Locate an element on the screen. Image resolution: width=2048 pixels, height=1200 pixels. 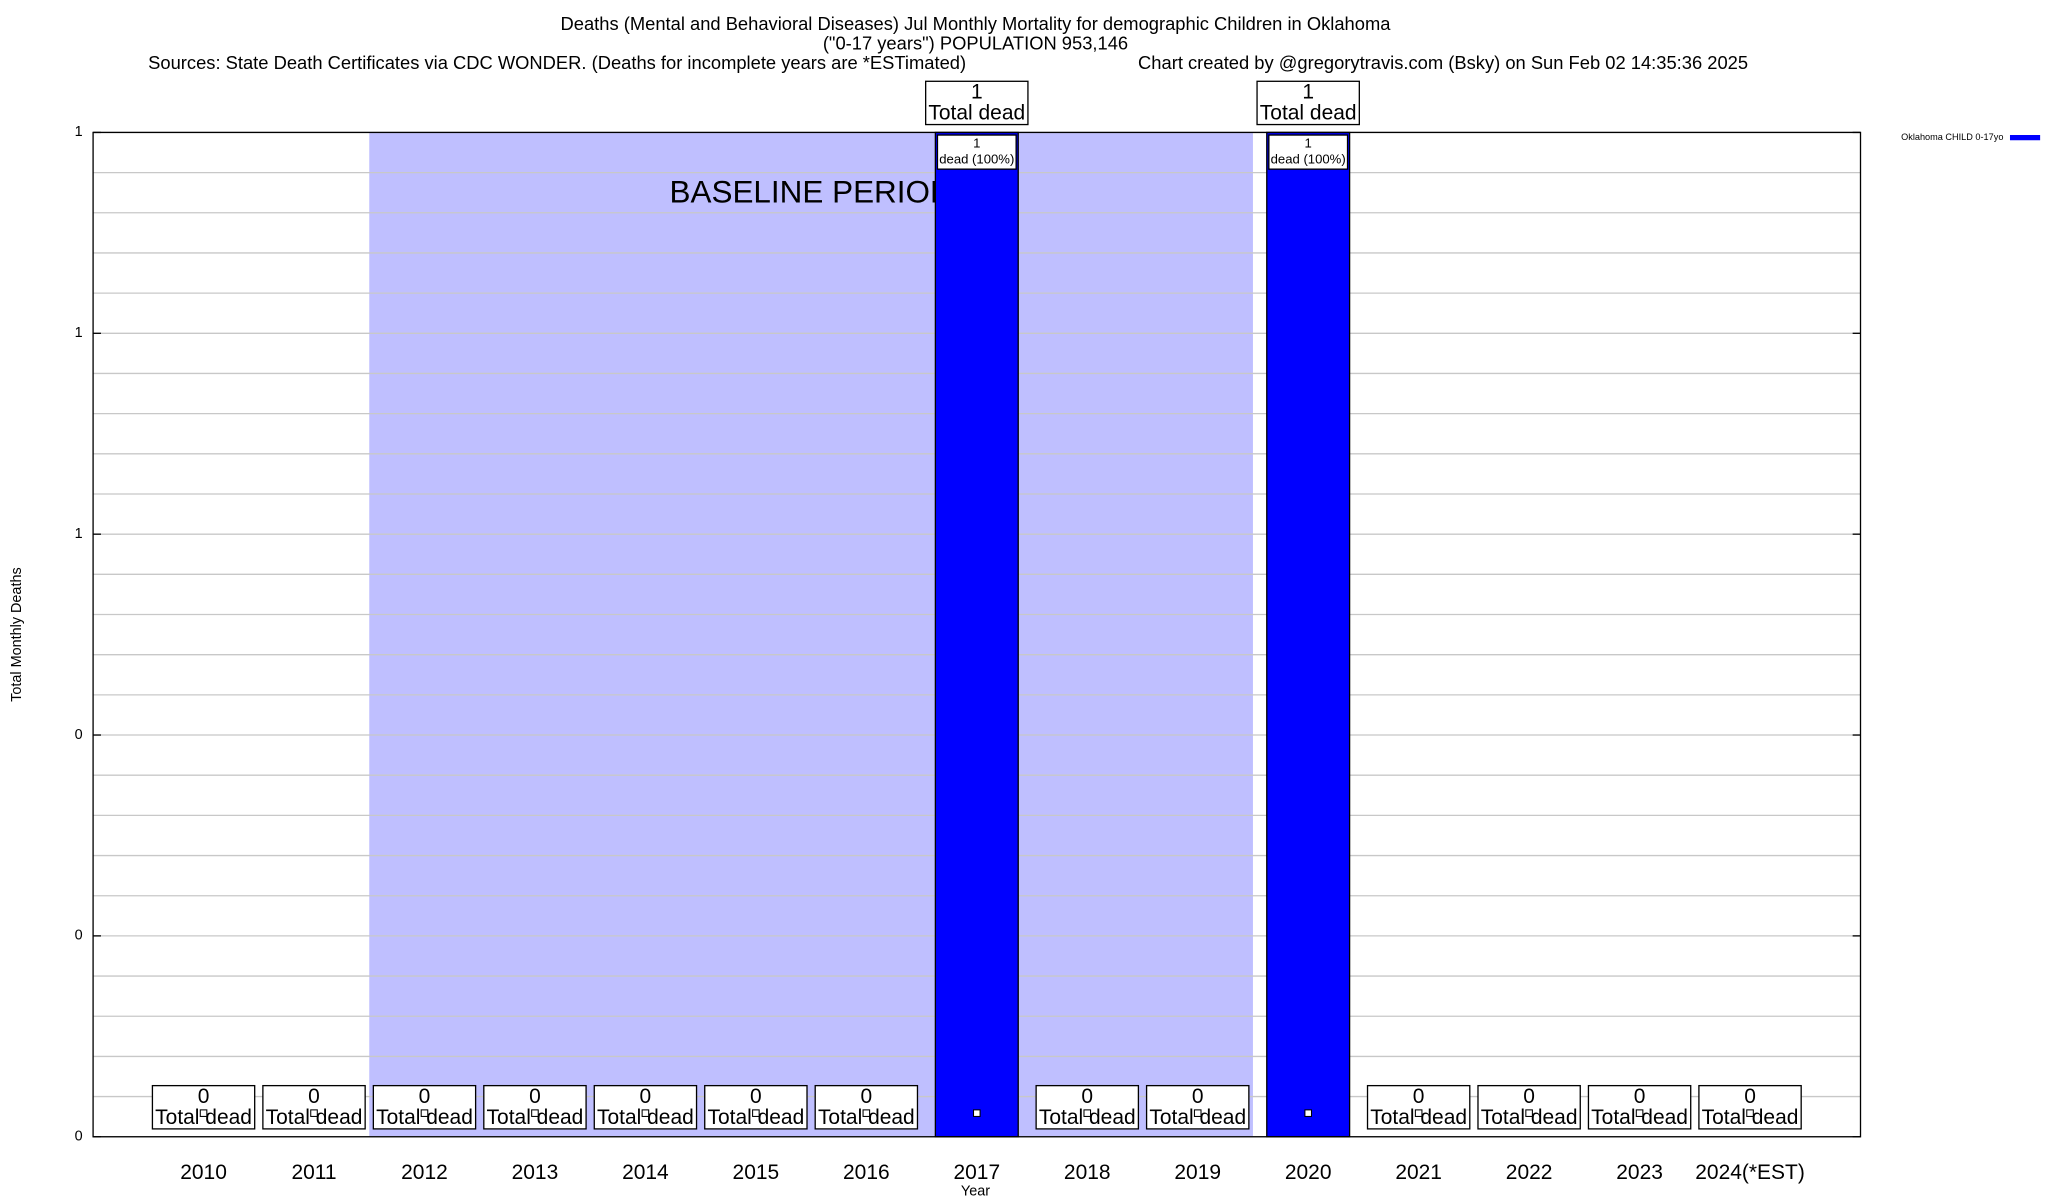
x-tick-label: 2020 is located at coordinates (1308, 1172).